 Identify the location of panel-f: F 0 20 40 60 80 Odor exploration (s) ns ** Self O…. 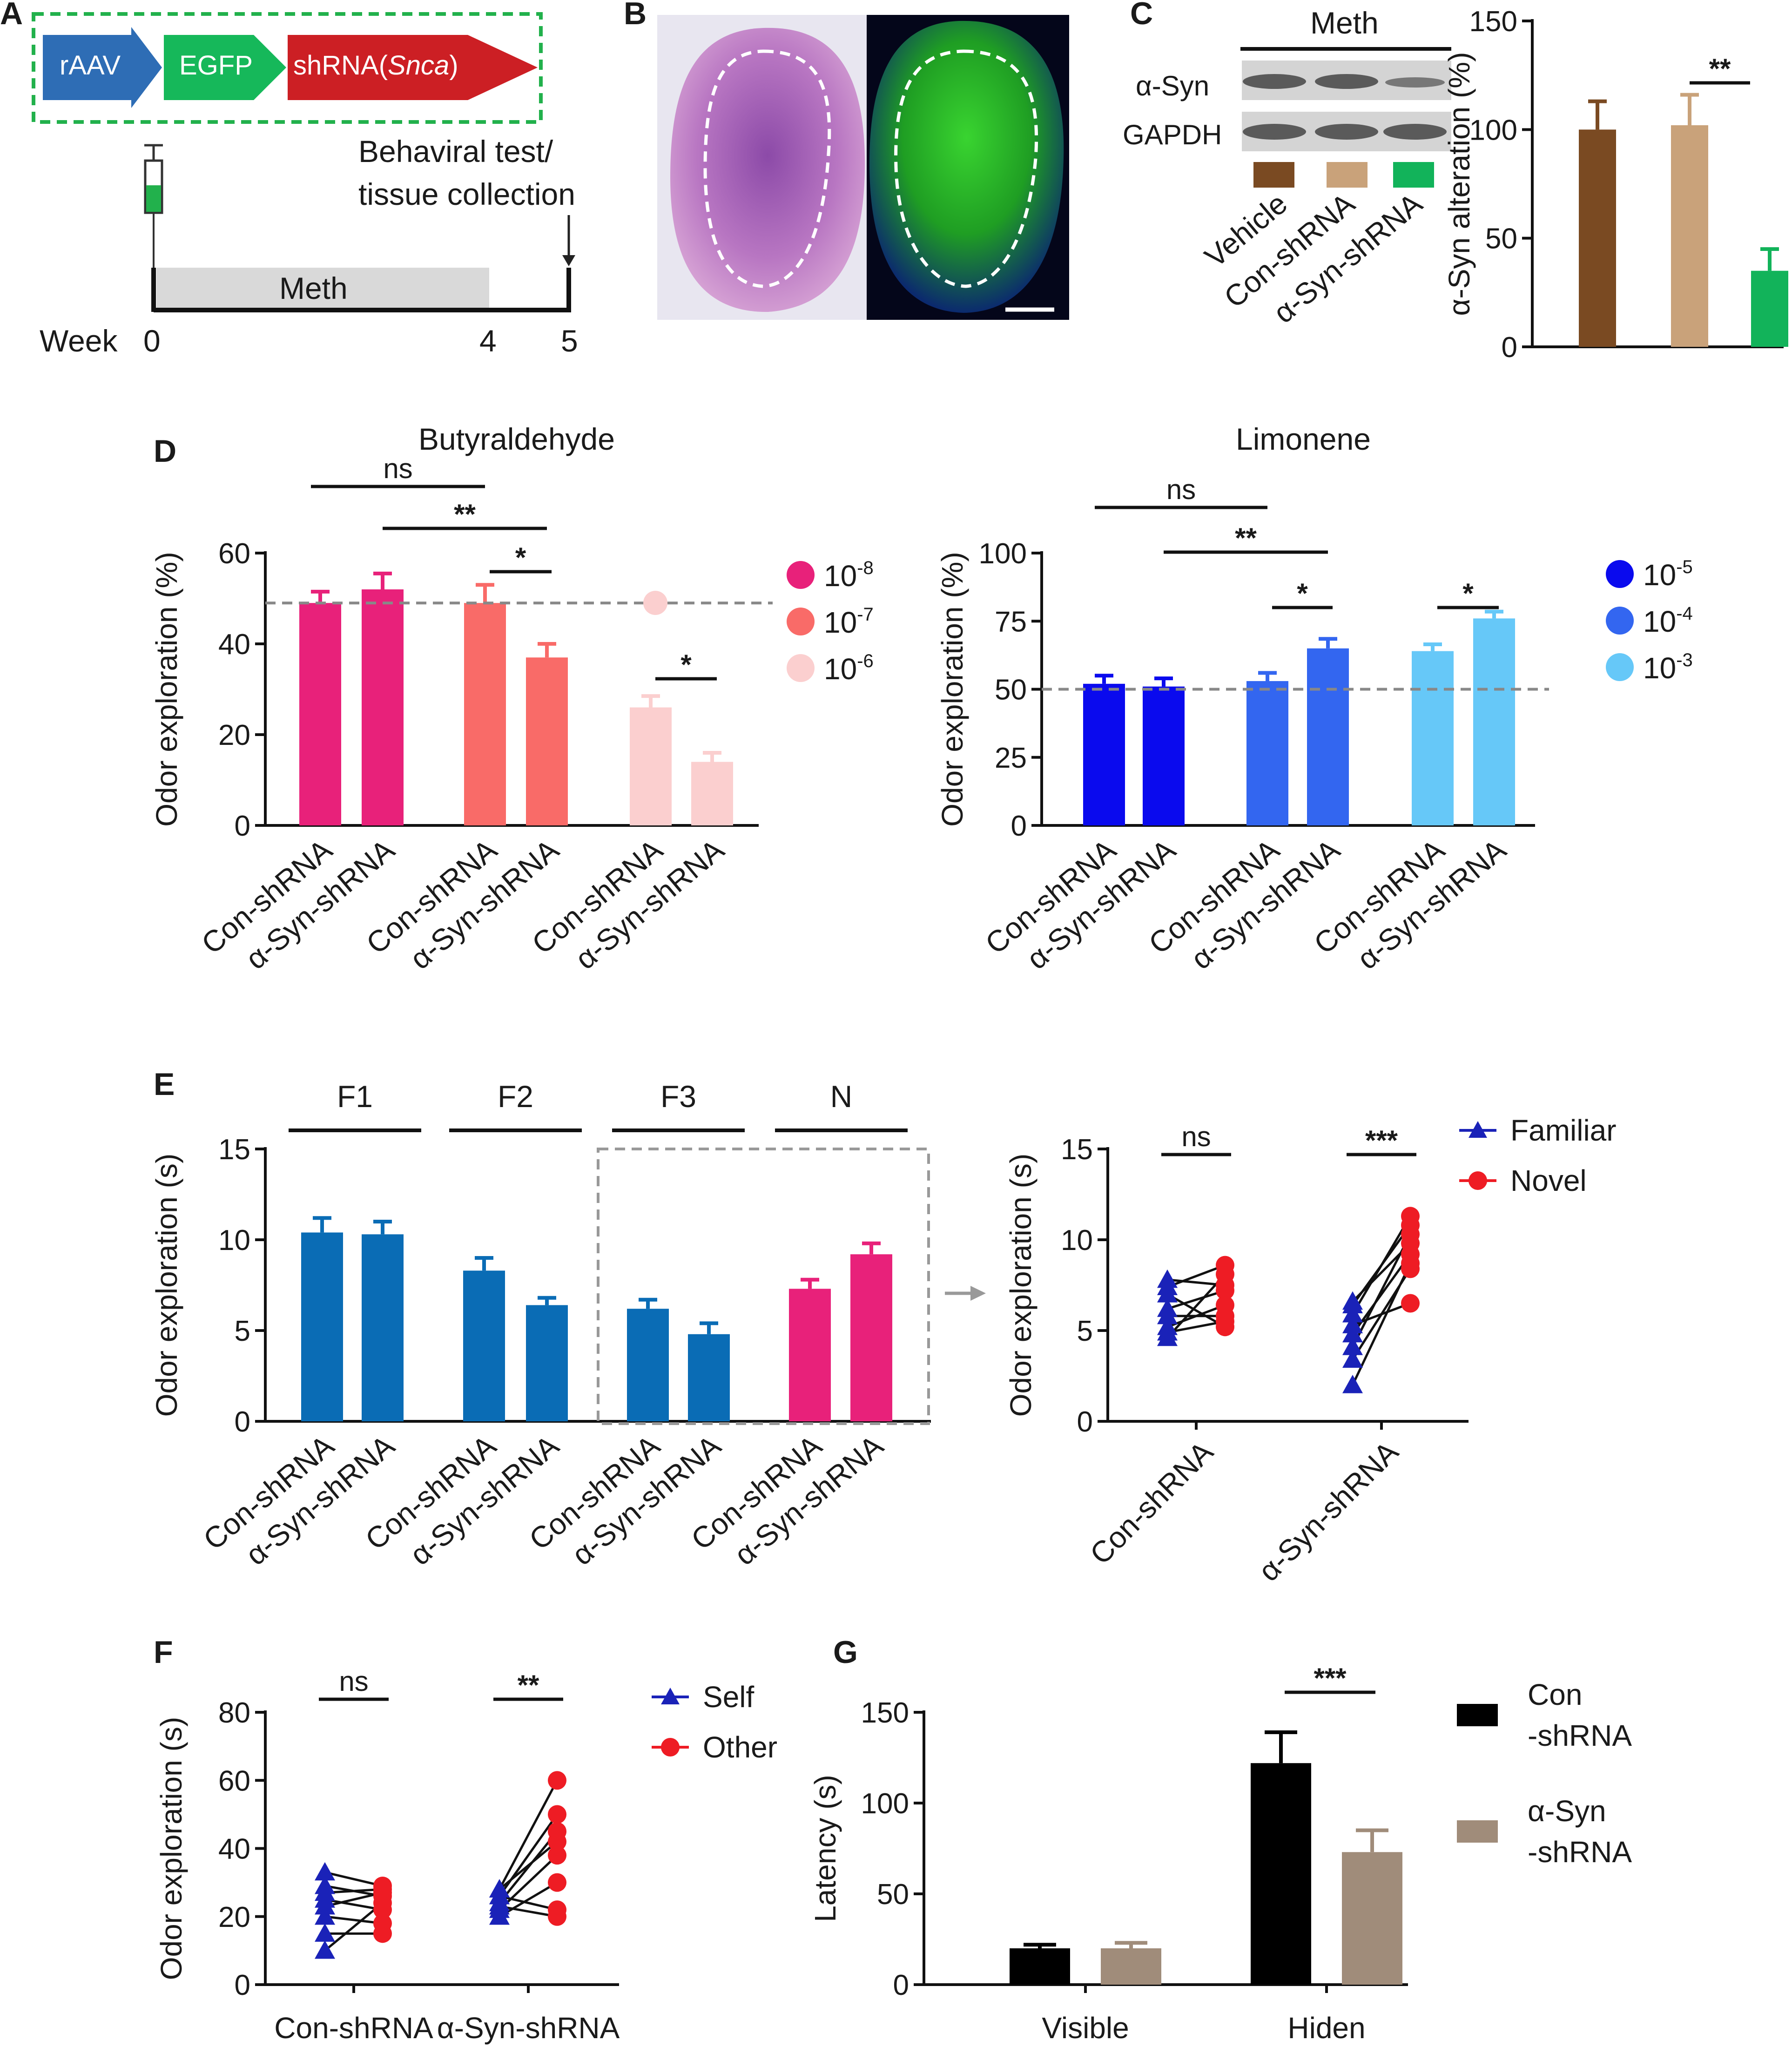
(465, 1840).